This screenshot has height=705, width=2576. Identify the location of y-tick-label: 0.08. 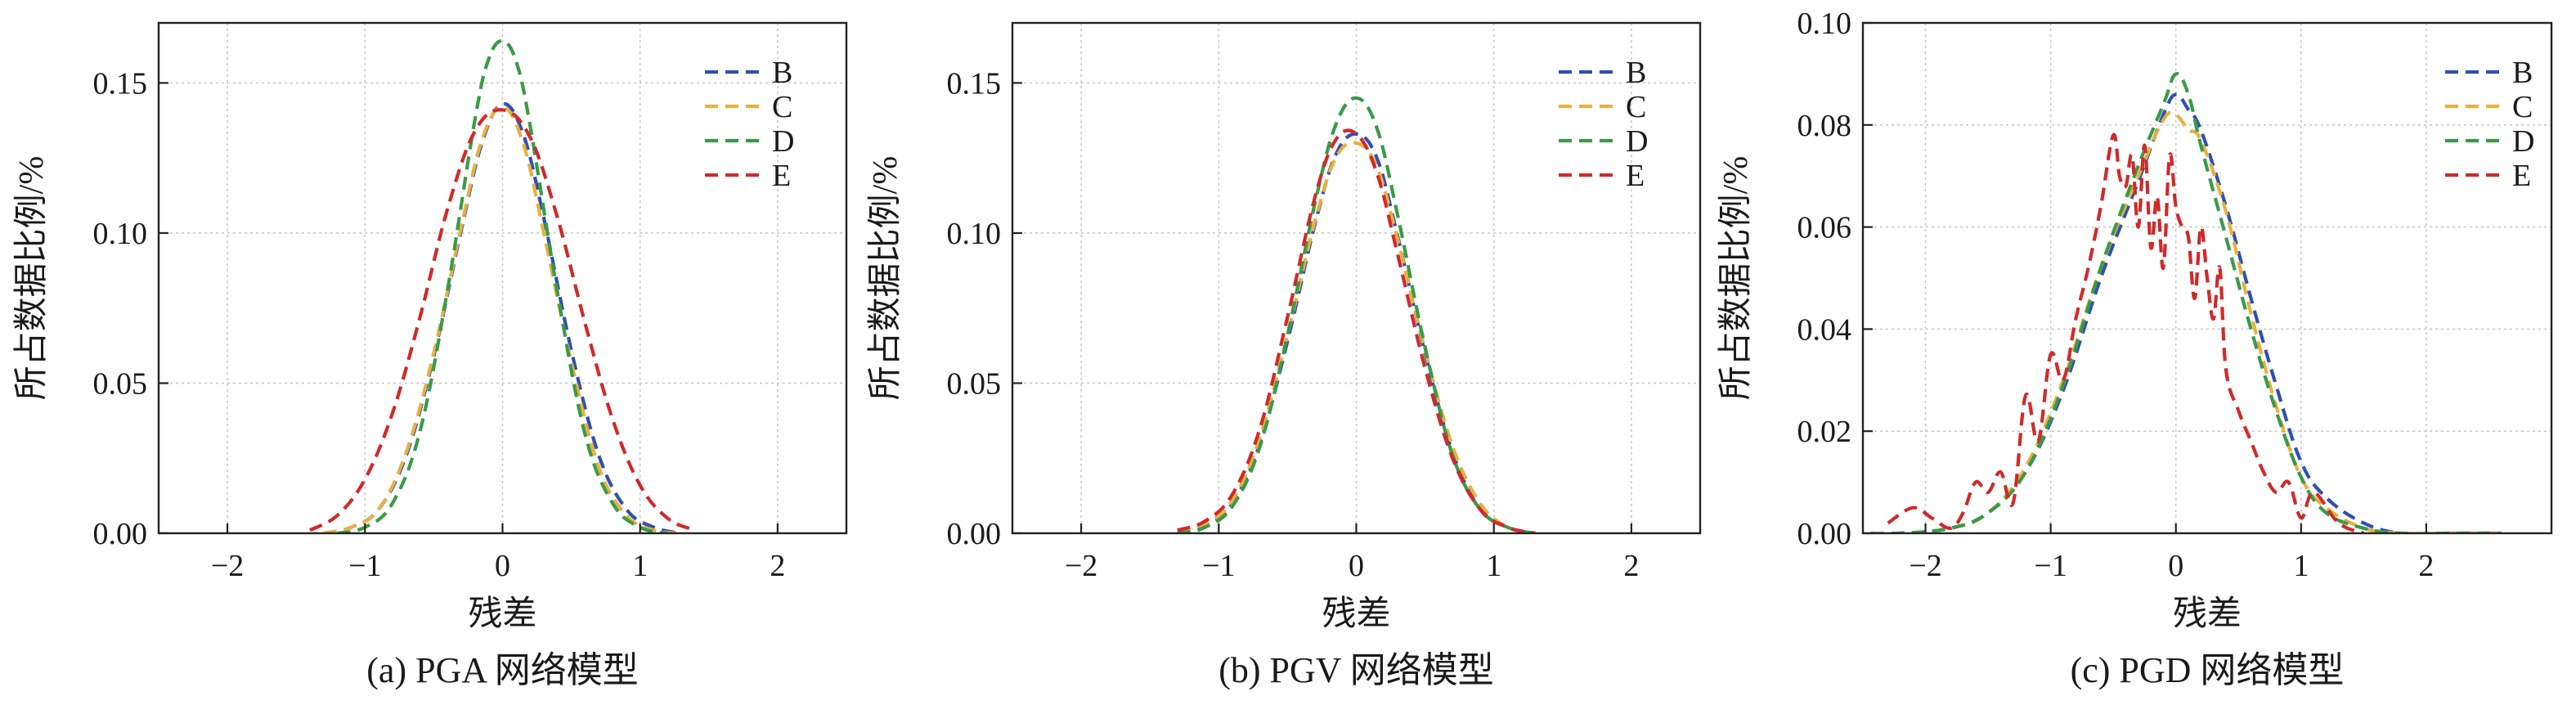
(1825, 126).